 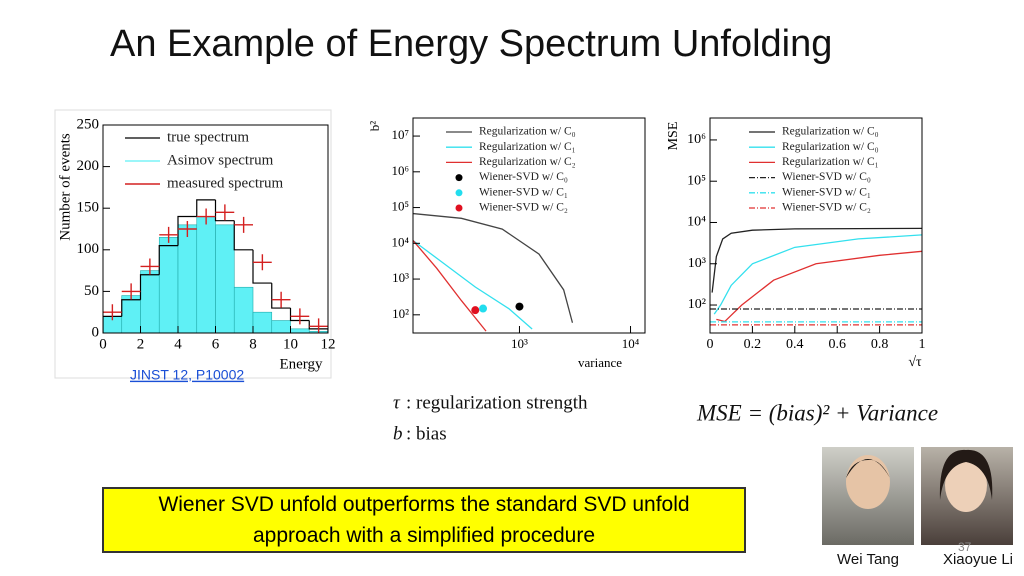 I want to click on legend-label: Wiener-SVD w/ C₂, so click(x=523, y=208).